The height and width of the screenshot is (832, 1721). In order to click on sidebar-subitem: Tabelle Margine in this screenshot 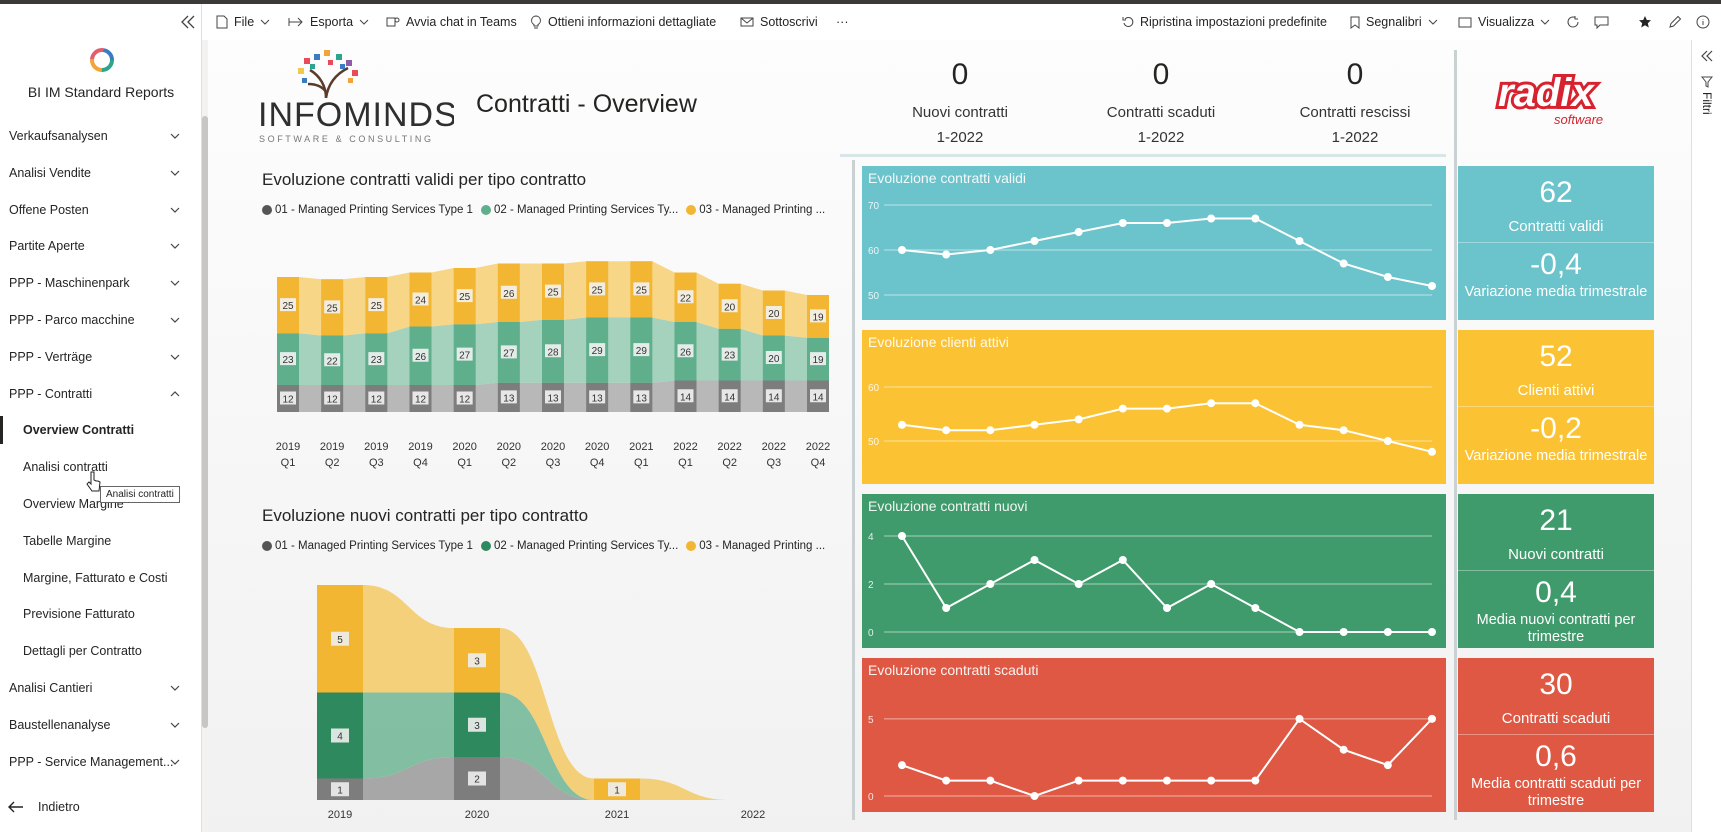, I will do `click(100, 541)`.